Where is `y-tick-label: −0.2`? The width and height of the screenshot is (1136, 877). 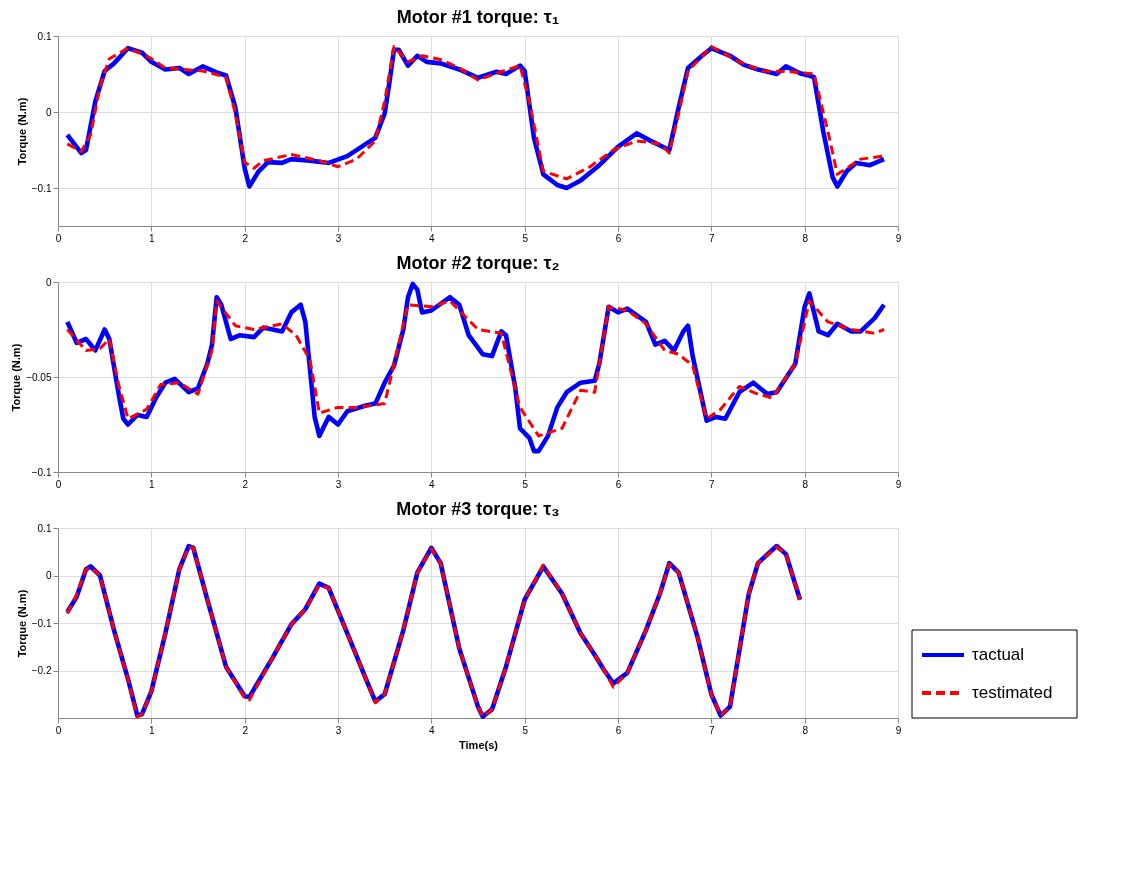 y-tick-label: −0.2 is located at coordinates (41, 670).